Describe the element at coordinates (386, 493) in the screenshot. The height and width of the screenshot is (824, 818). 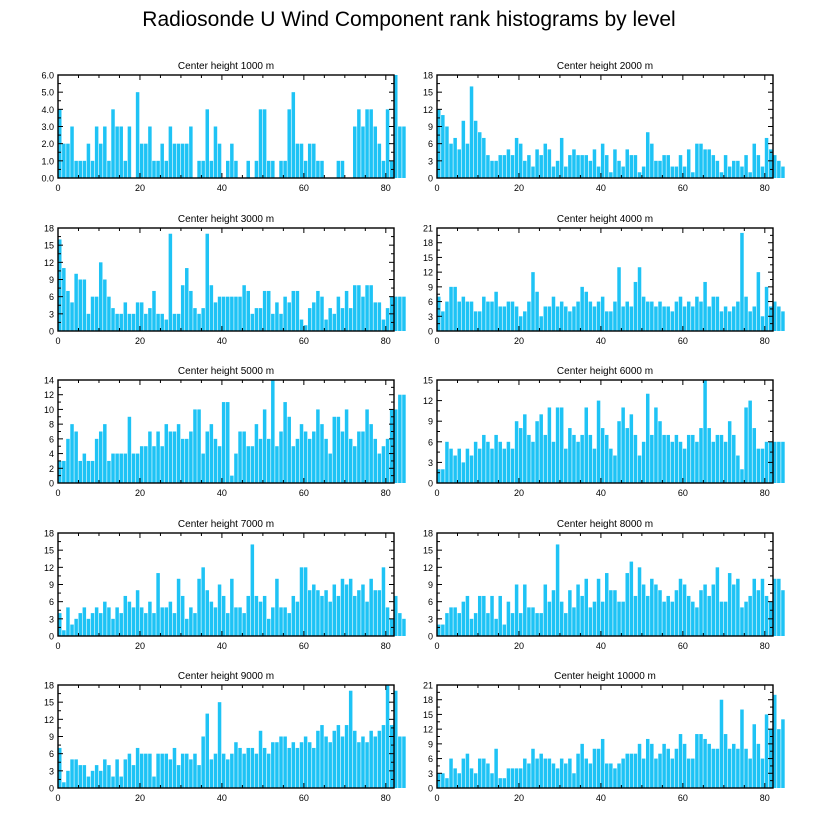
I see `x-tick-label: 80` at that location.